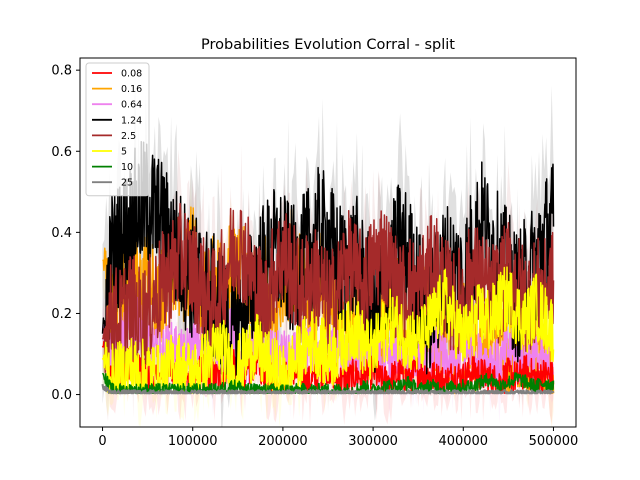 The height and width of the screenshot is (480, 640). Describe the element at coordinates (283, 441) in the screenshot. I see `x-tick-label: 200000` at that location.